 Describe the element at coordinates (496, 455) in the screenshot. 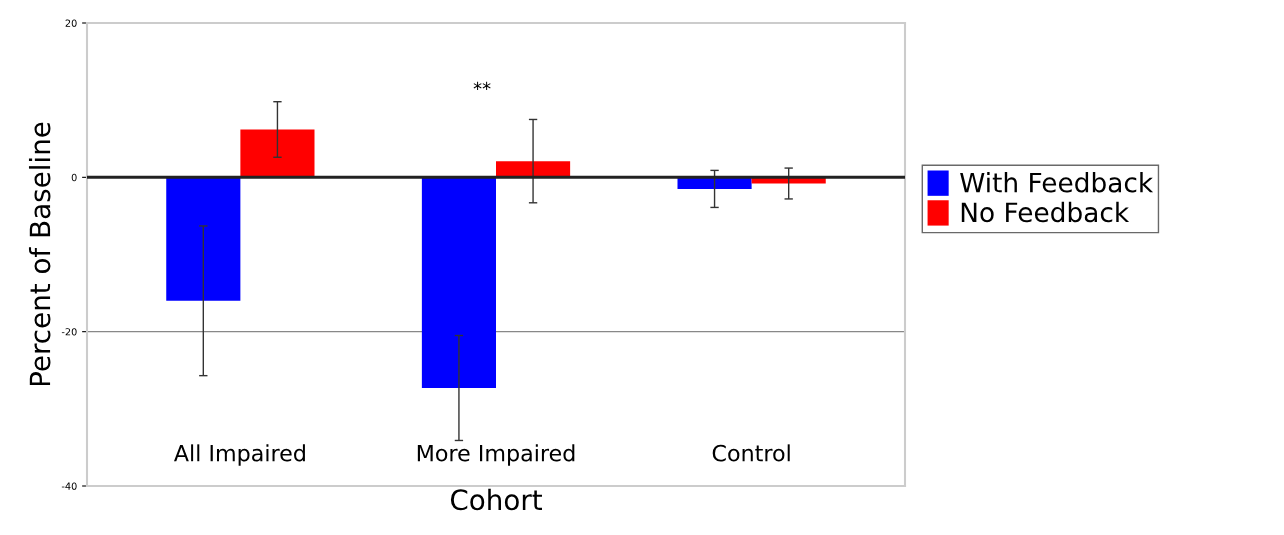

I see `x-tick-label: More Impaired` at that location.